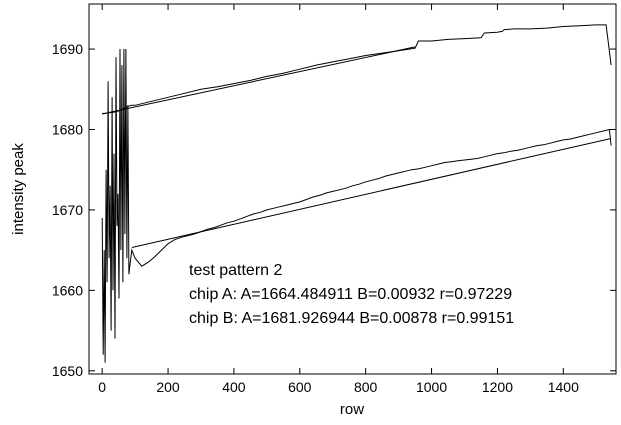  Describe the element at coordinates (67, 49) in the screenshot. I see `y-tick-label: 1690` at that location.